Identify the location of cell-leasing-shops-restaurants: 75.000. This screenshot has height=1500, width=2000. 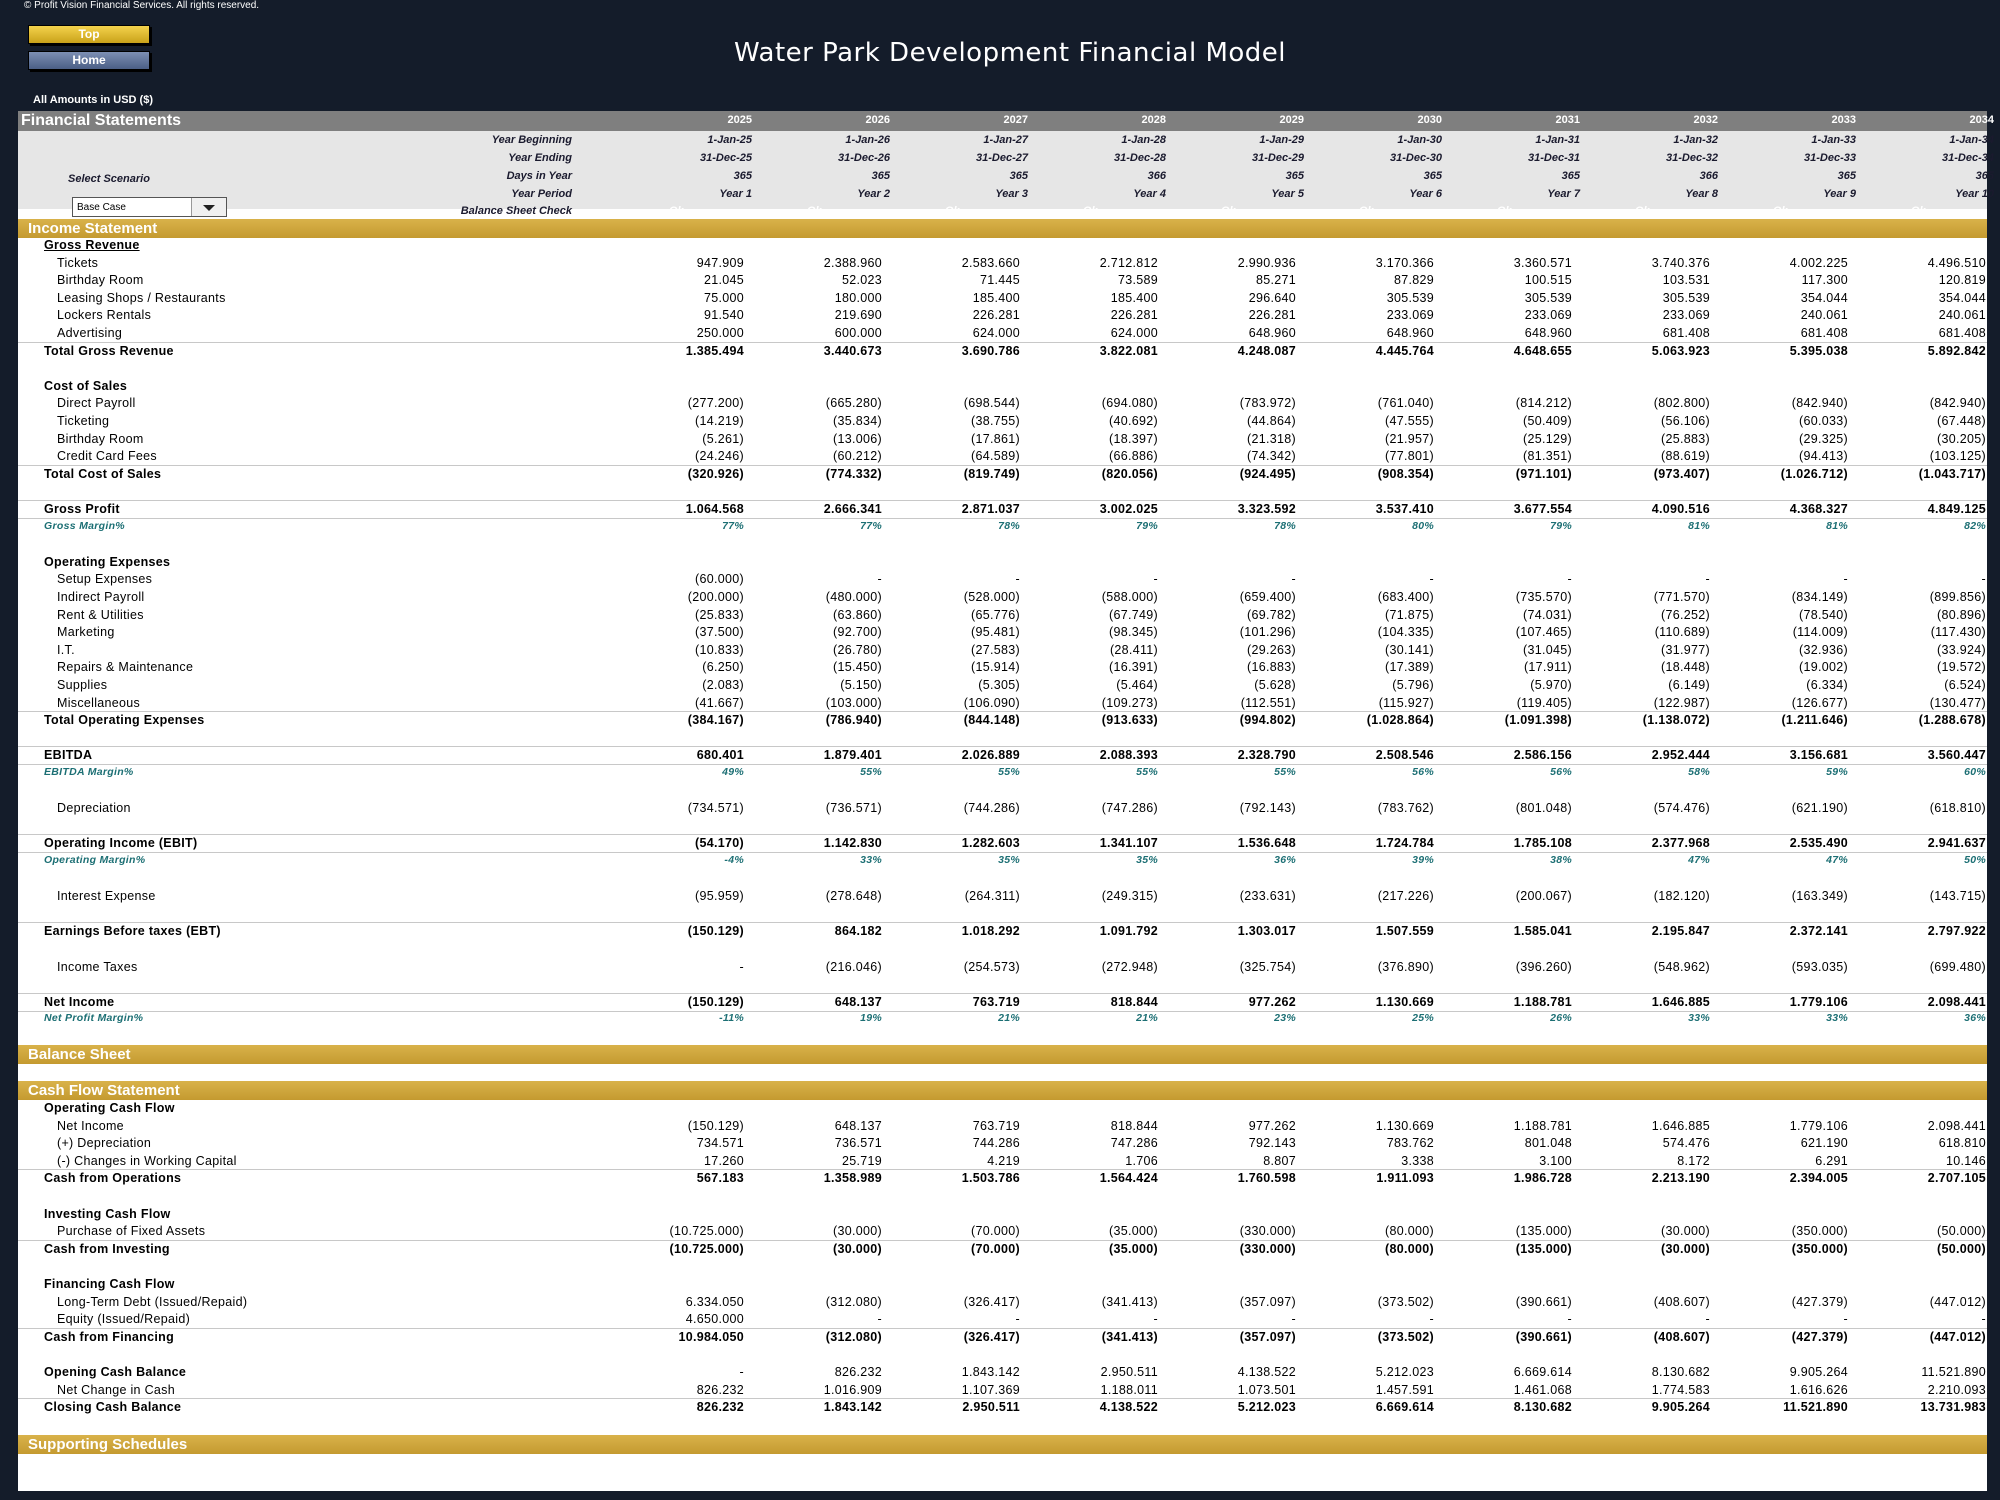
(723, 297).